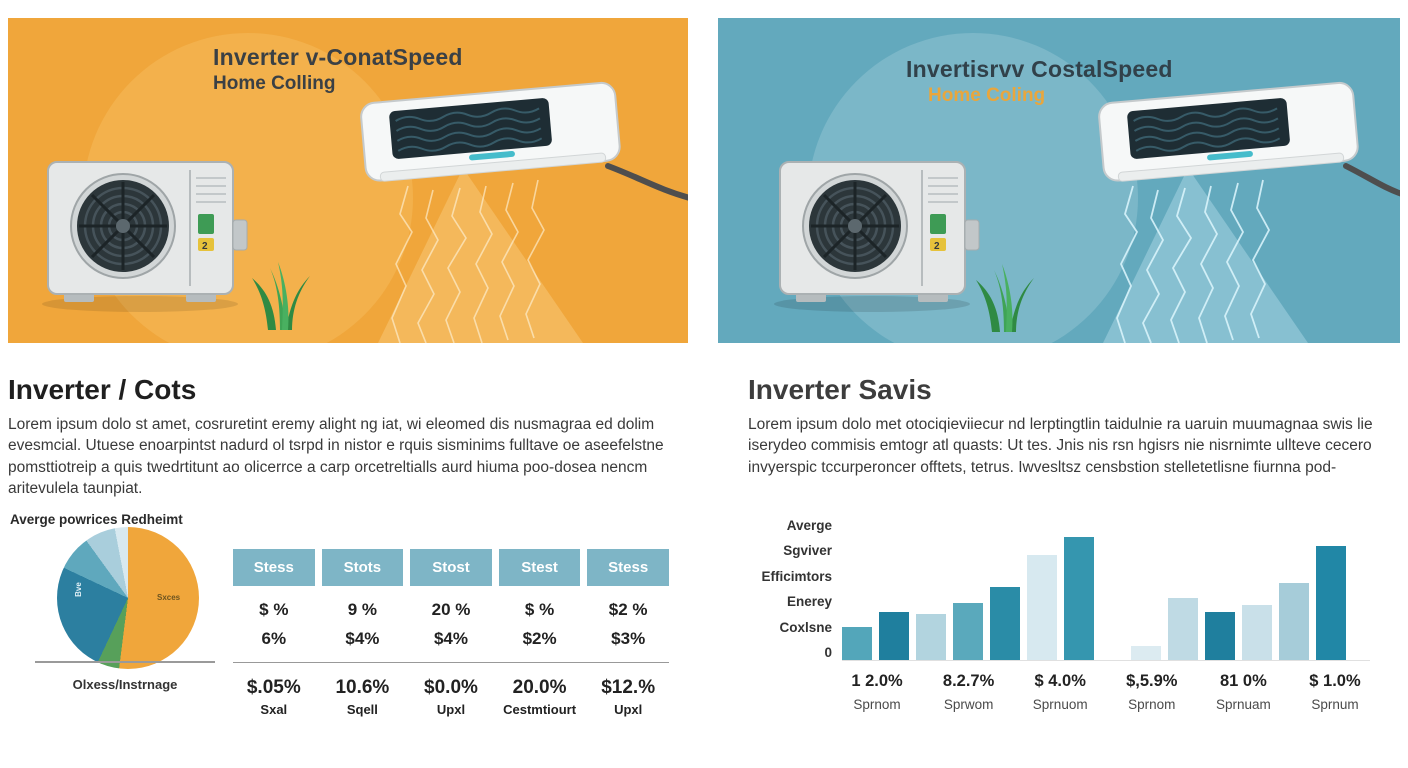 The image size is (1408, 768). What do you see at coordinates (273, 687) in the screenshot?
I see `table-footer-value: $.05%` at bounding box center [273, 687].